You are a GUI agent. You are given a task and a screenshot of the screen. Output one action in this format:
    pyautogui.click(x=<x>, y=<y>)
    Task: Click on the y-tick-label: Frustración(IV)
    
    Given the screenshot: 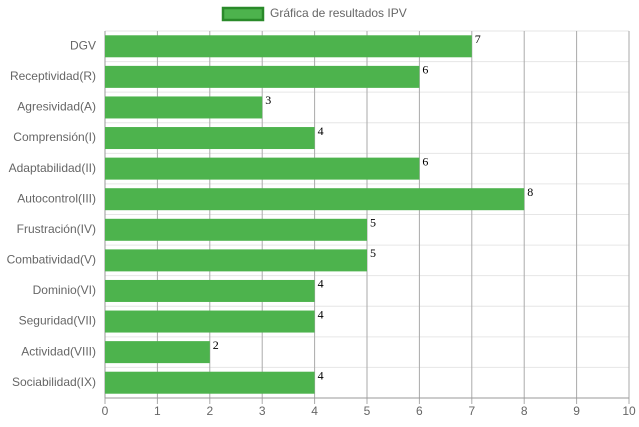 What is the action you would take?
    pyautogui.click(x=56, y=229)
    